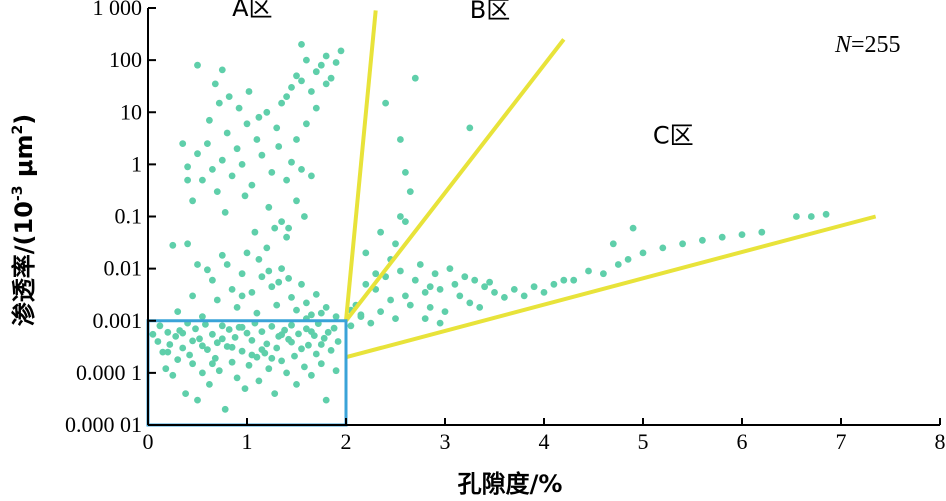 The image size is (946, 501). Describe the element at coordinates (247, 441) in the screenshot. I see `x-tick-label: 1` at that location.